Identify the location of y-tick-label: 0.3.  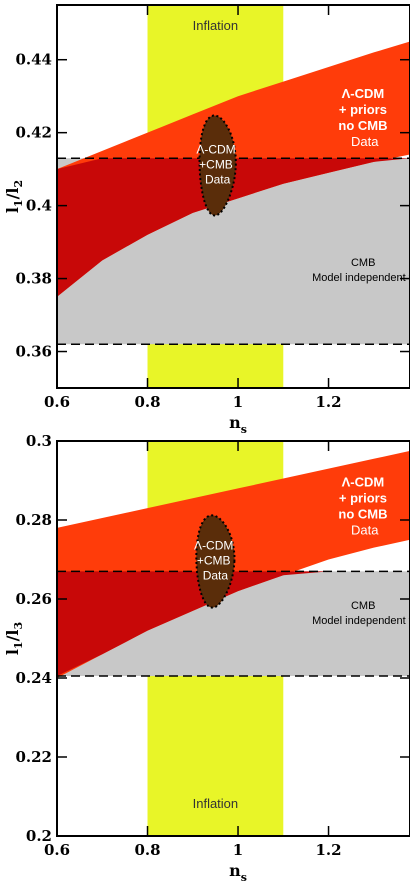
(39, 441).